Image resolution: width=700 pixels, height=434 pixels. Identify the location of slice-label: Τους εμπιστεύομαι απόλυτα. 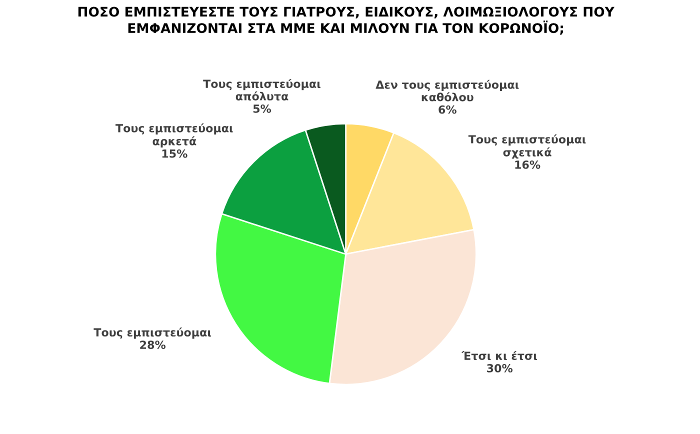
(261, 89).